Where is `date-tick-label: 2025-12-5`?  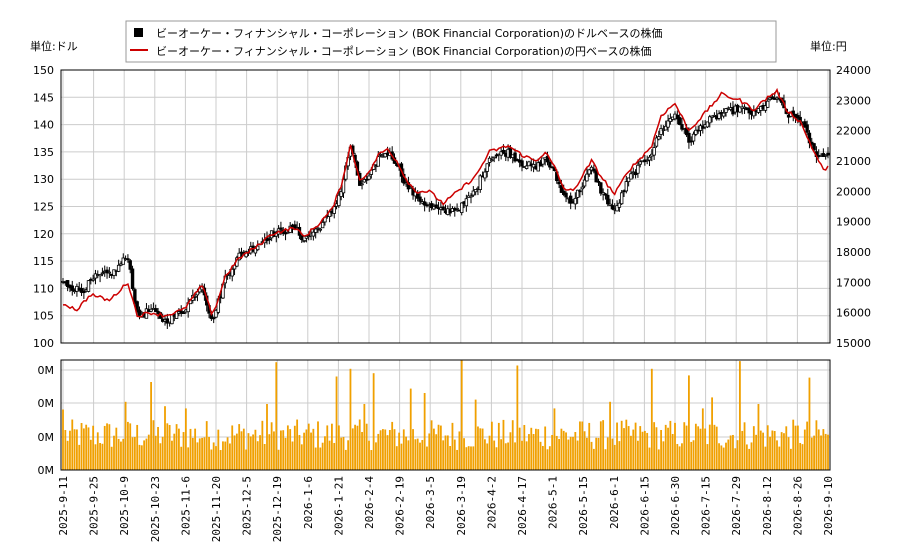 date-tick-label: 2025-12-5 is located at coordinates (247, 506).